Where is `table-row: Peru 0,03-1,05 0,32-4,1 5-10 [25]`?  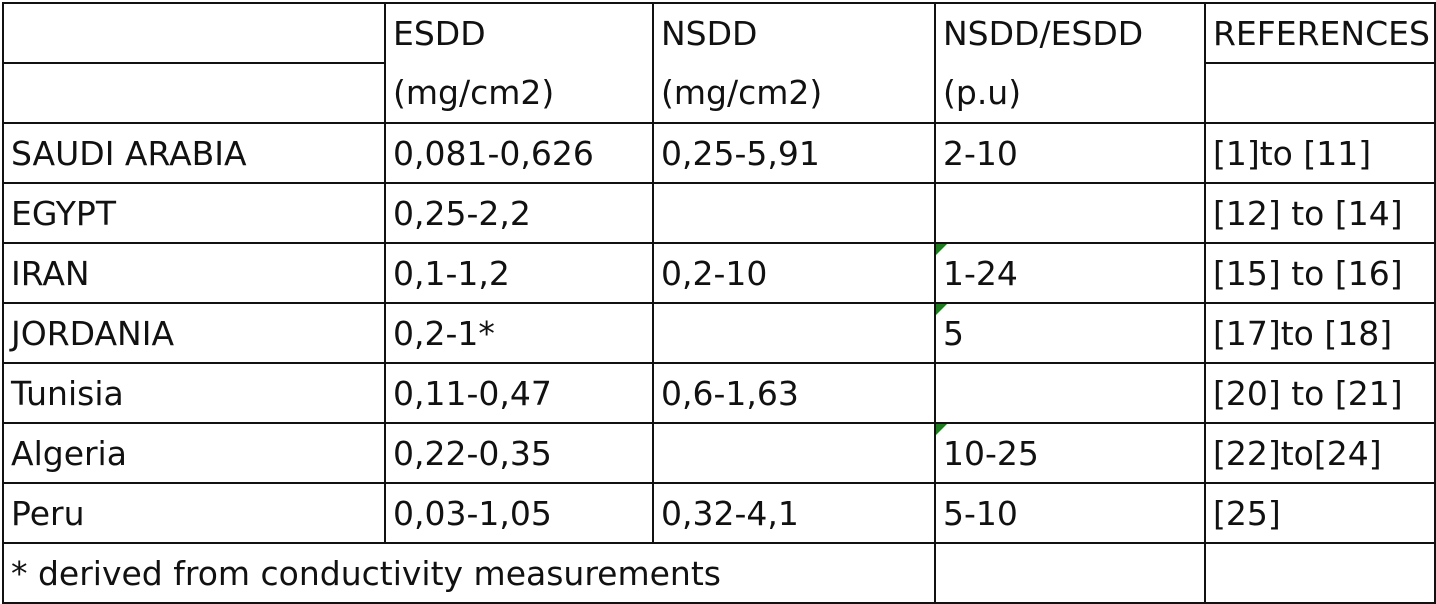
table-row: Peru 0,03-1,05 0,32-4,1 5-10 [25] is located at coordinates (719, 513).